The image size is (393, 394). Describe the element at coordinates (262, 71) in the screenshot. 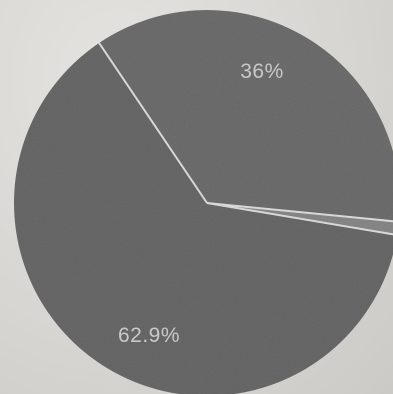

I see `slice-label-36: 36%` at that location.